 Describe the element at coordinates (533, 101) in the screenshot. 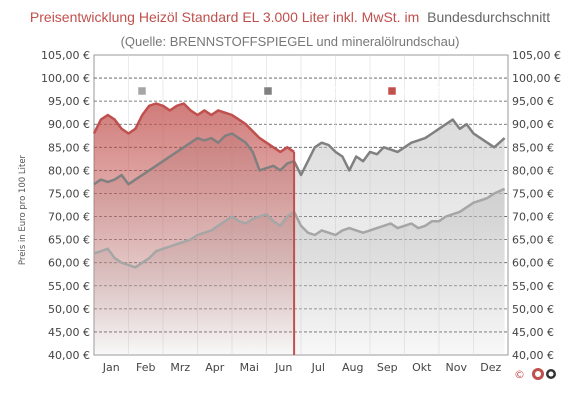

I see `y-tick-label-right: 95,00 €` at that location.